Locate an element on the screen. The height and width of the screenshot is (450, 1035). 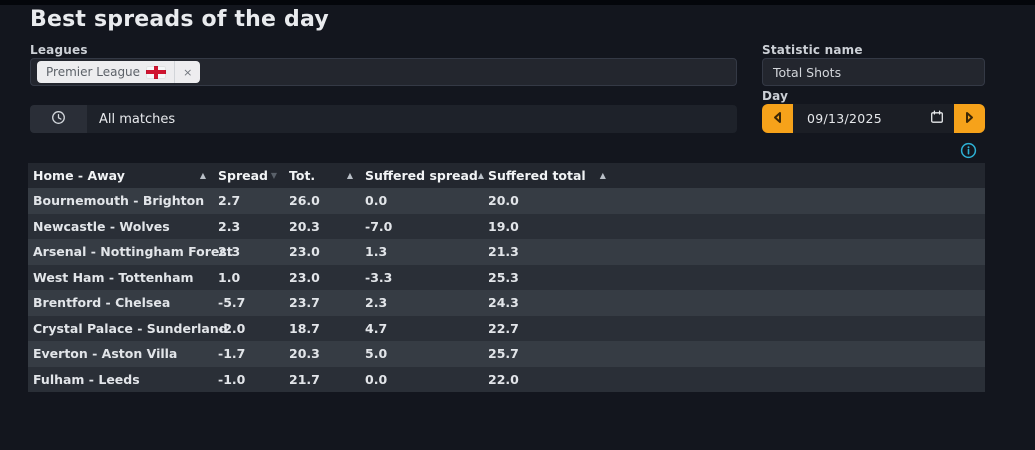
clock-icon is located at coordinates (58, 119).